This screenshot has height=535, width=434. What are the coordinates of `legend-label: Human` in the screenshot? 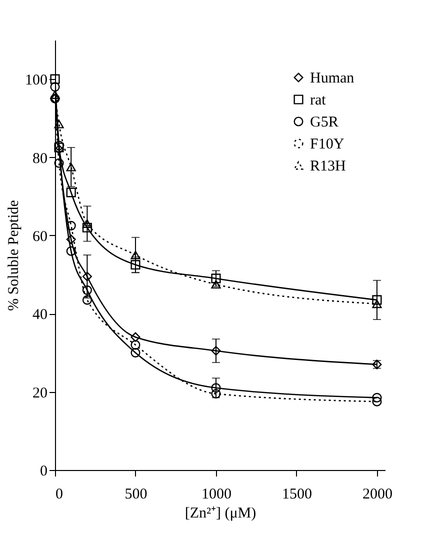 It's located at (332, 78).